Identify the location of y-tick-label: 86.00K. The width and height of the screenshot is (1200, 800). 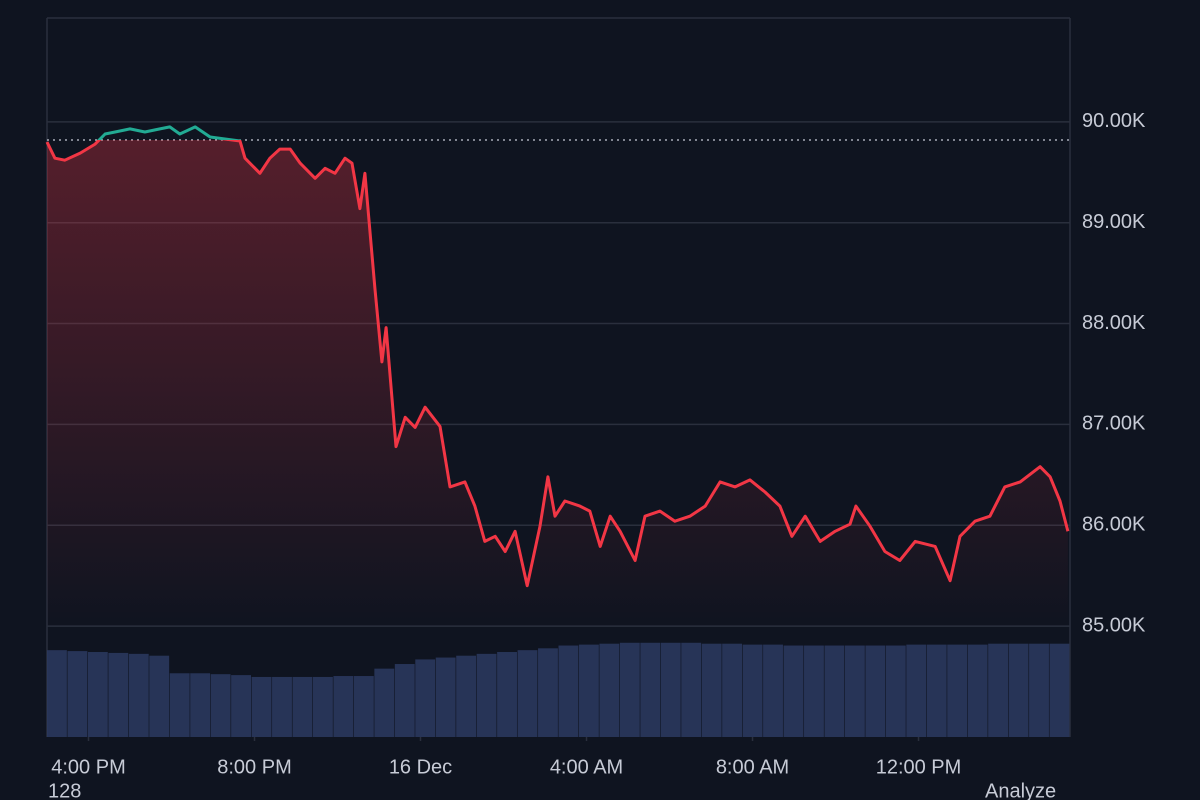
(1114, 525).